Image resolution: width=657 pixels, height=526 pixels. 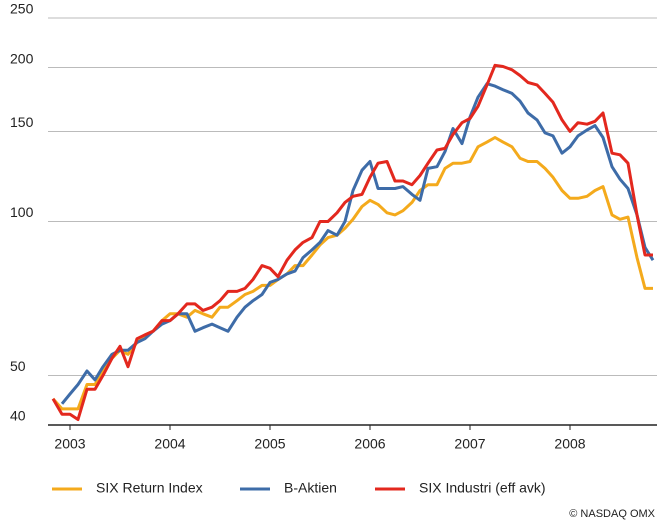 What do you see at coordinates (269, 444) in the screenshot?
I see `x-tick-label: 2005` at bounding box center [269, 444].